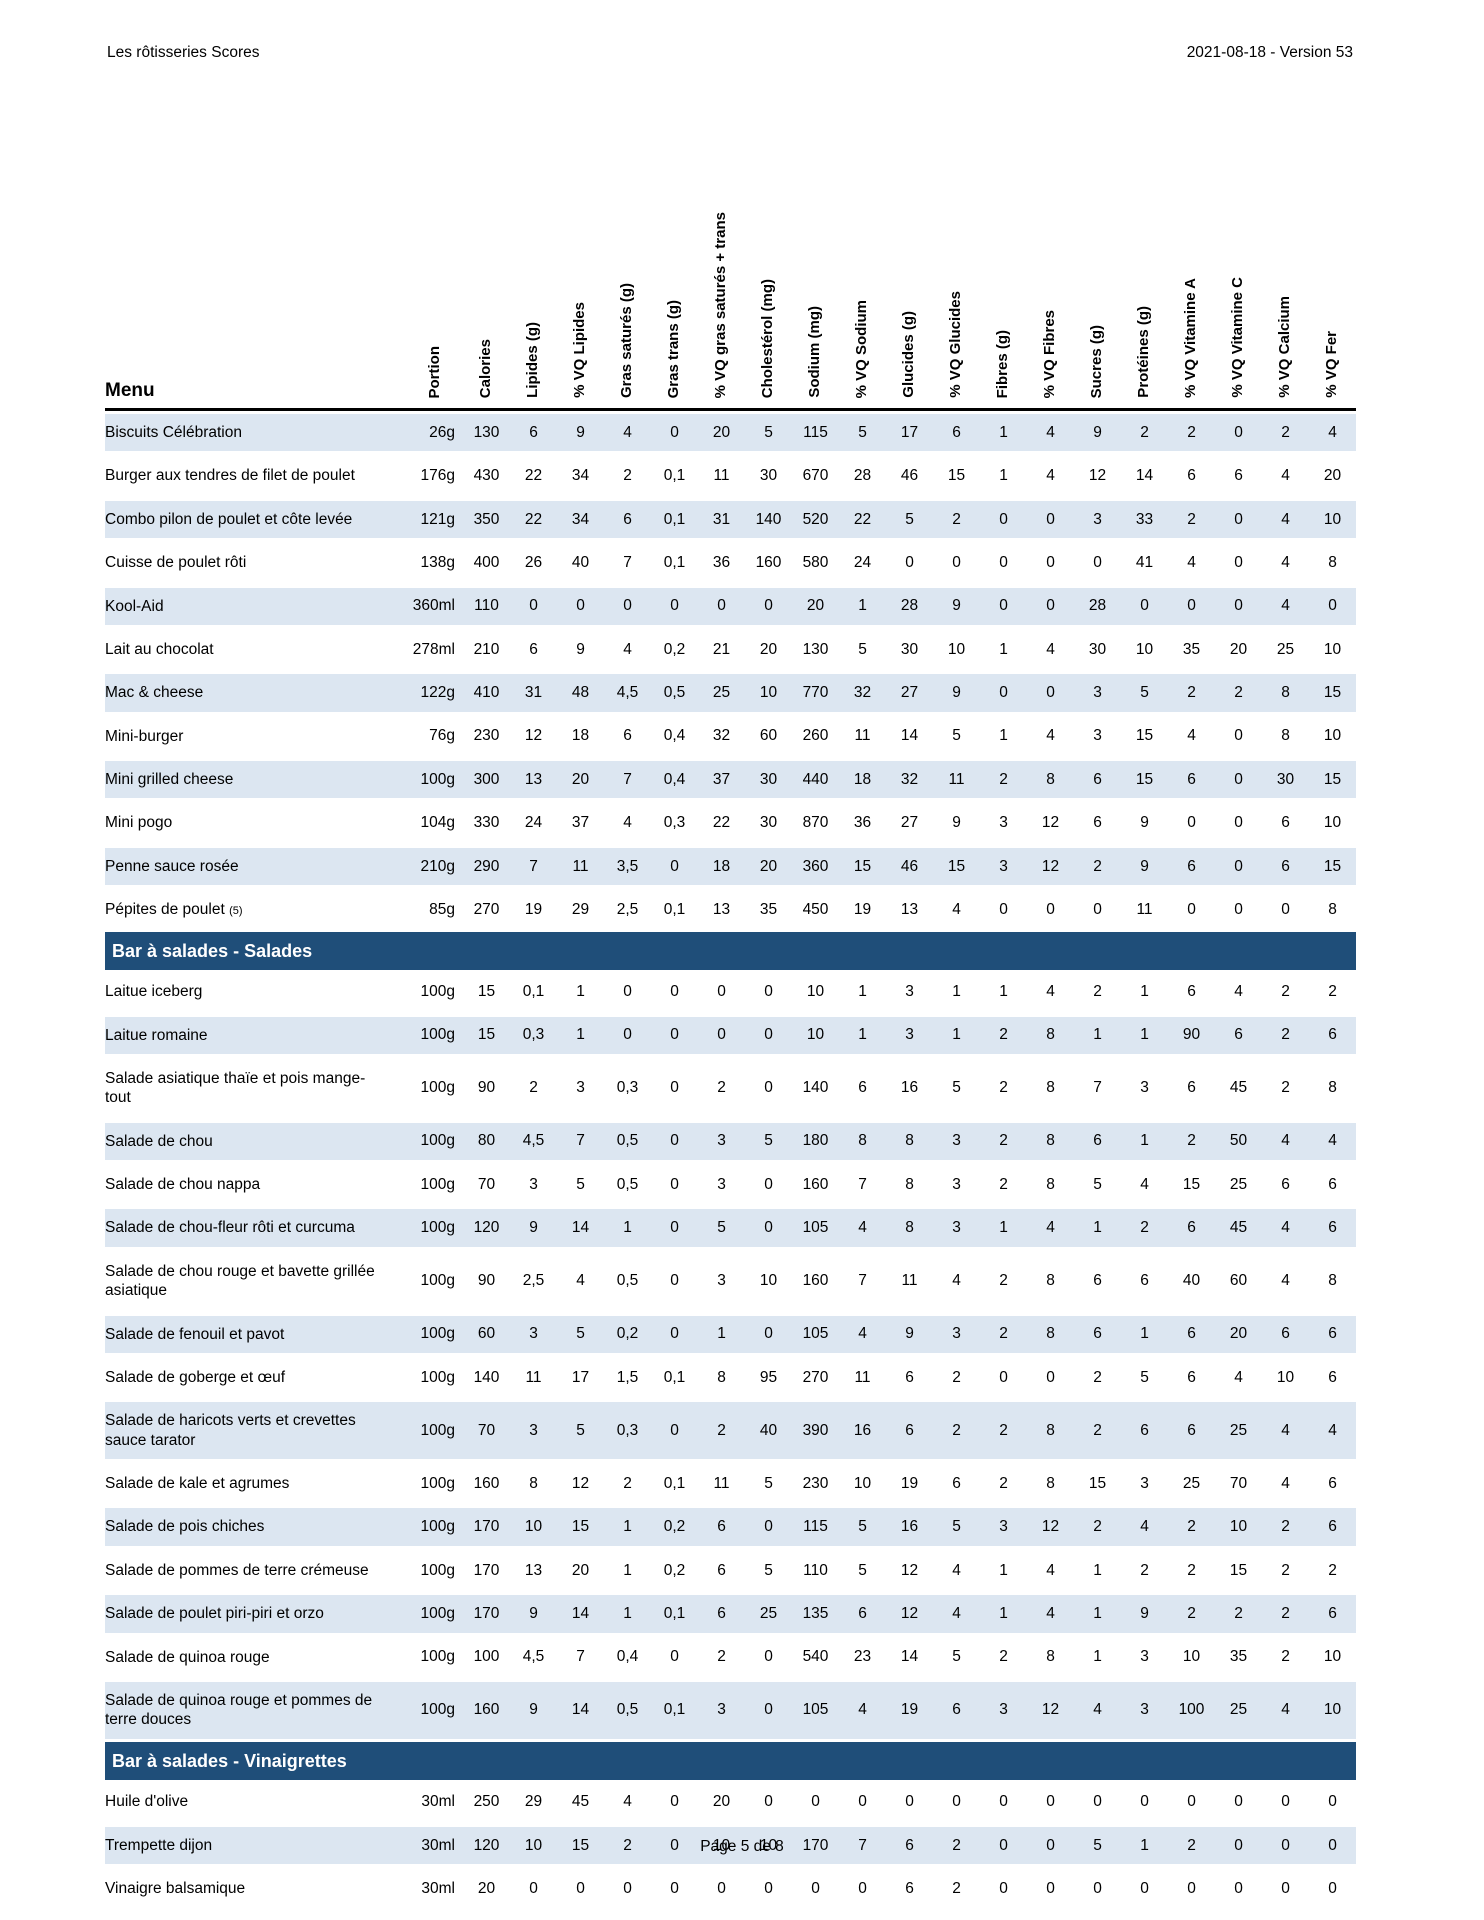 The image size is (1484, 1920). I want to click on nutrition-value: 34, so click(580, 519).